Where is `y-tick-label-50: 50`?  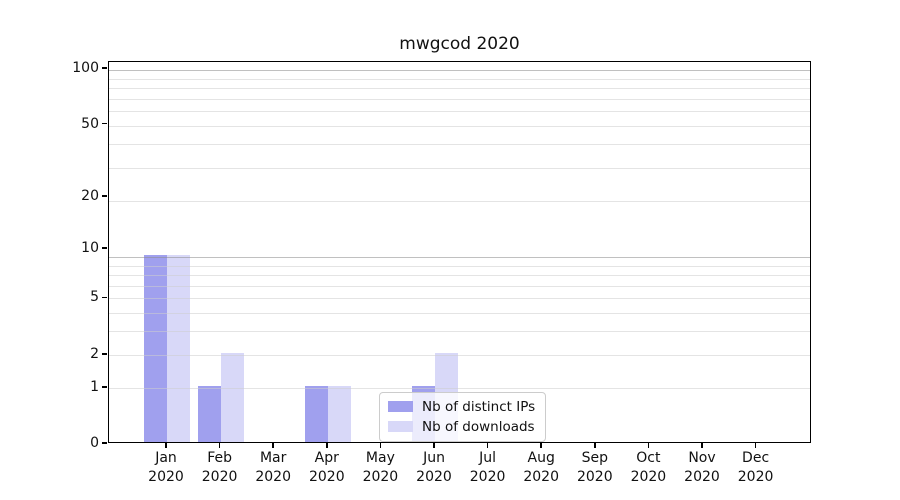 y-tick-label-50: 50 is located at coordinates (90, 123).